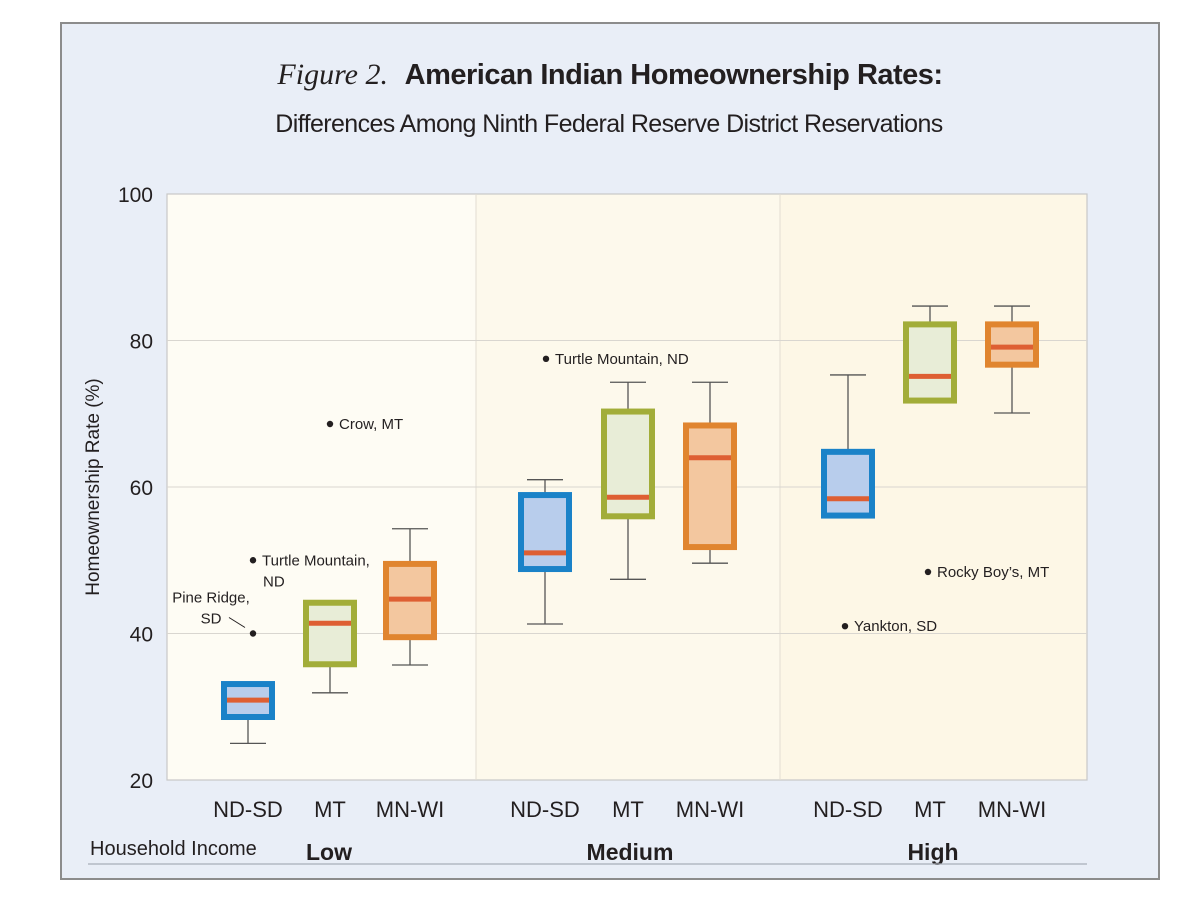 The height and width of the screenshot is (914, 1200). I want to click on outlier-leader-line, so click(237, 622).